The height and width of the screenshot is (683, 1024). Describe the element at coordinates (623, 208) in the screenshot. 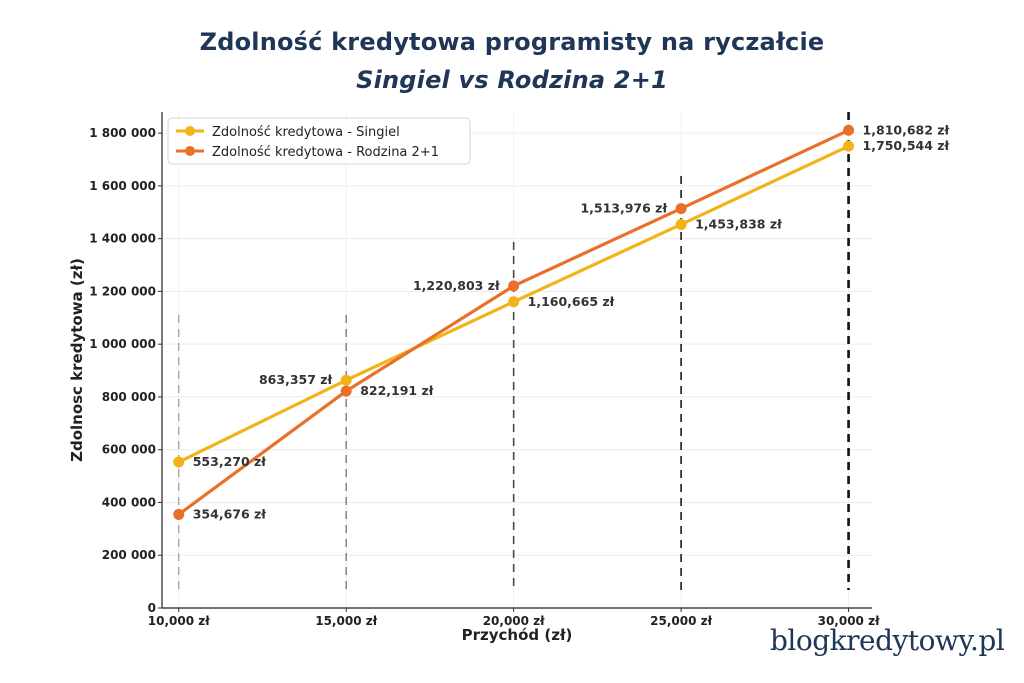

I see `data-label: 1,513,976 zł` at that location.